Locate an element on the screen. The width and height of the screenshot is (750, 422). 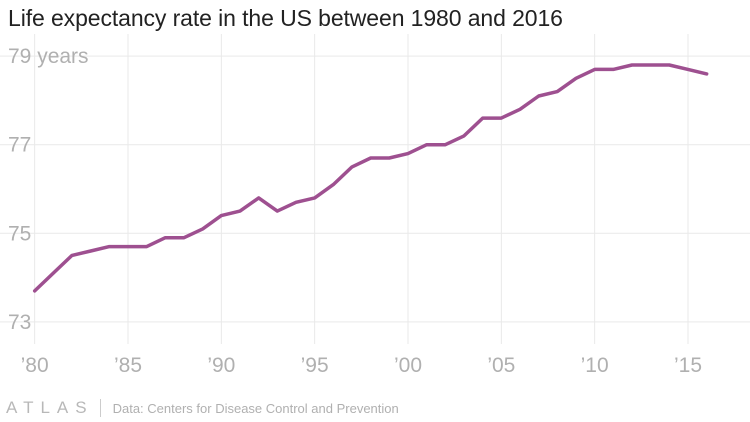
x-tick-label: ’15 is located at coordinates (688, 365).